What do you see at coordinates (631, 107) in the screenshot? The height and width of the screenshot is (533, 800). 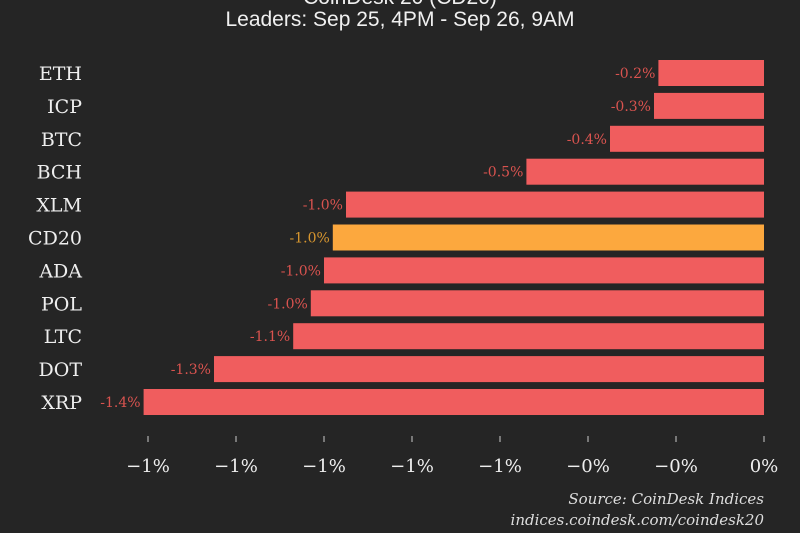 I see `data-label: -0.3%` at bounding box center [631, 107].